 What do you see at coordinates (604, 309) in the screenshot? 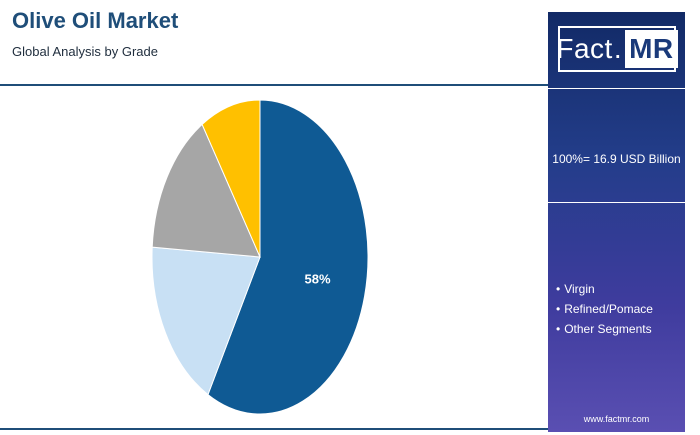
I see `legend-item-refined-pomace: Refined/Pomace` at bounding box center [604, 309].